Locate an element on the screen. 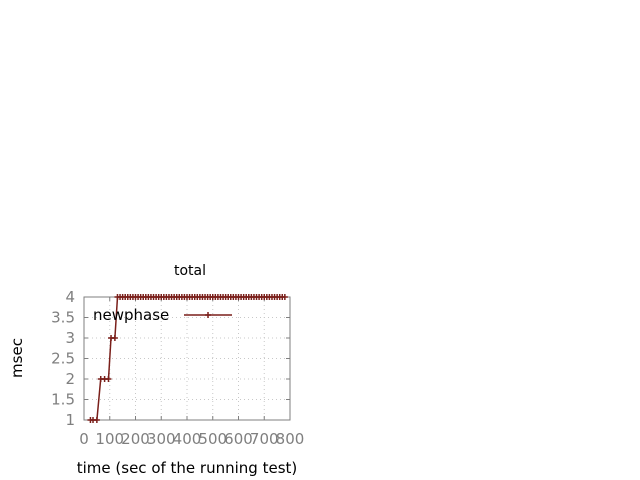 The height and width of the screenshot is (480, 640). x-tick-label: 800 is located at coordinates (290, 439).